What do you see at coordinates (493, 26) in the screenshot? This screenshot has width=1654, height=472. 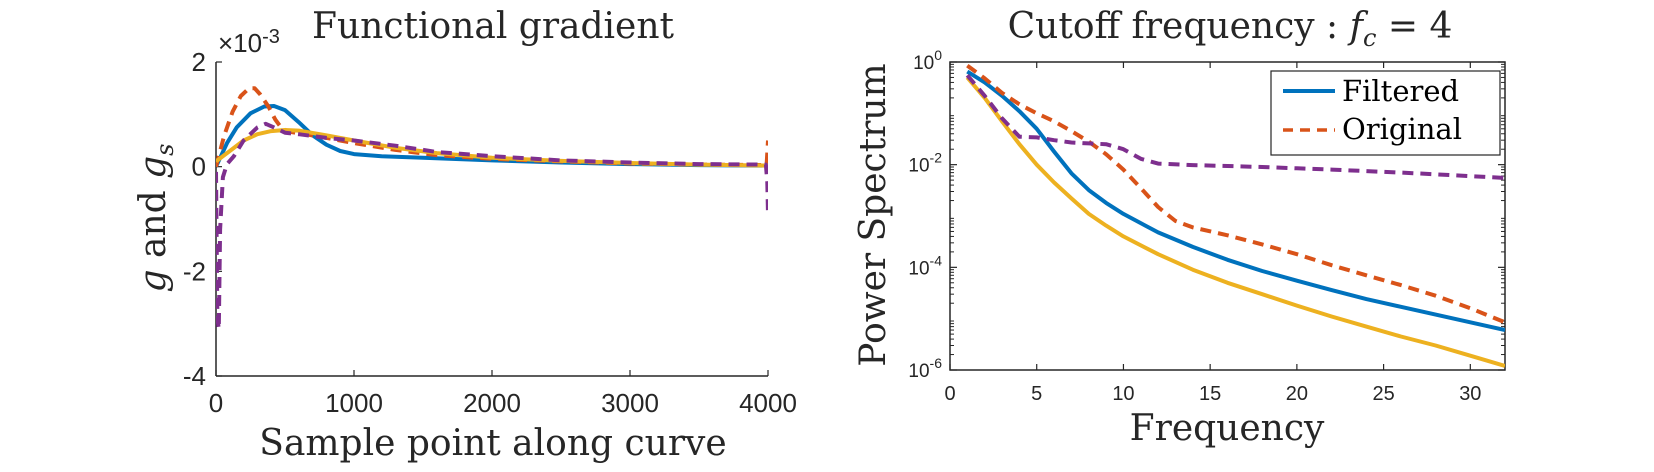 I see `left-chart-title: Functional gradient` at bounding box center [493, 26].